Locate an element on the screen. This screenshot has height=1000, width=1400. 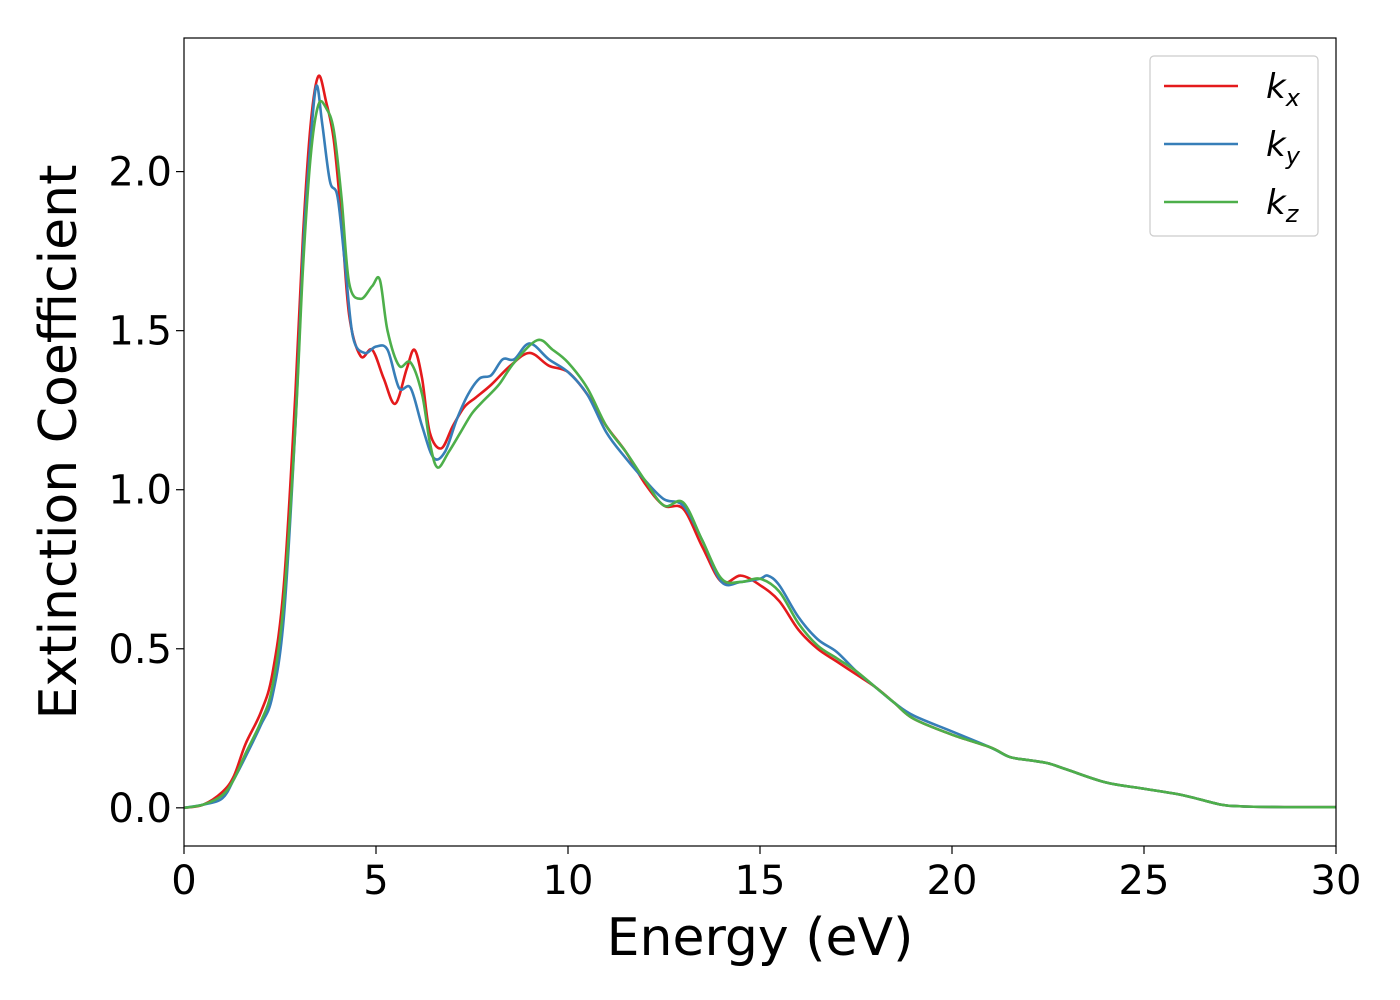
y-axis: 0.0 0.5 1.0 1.5 2.0 is located at coordinates (146, 491).